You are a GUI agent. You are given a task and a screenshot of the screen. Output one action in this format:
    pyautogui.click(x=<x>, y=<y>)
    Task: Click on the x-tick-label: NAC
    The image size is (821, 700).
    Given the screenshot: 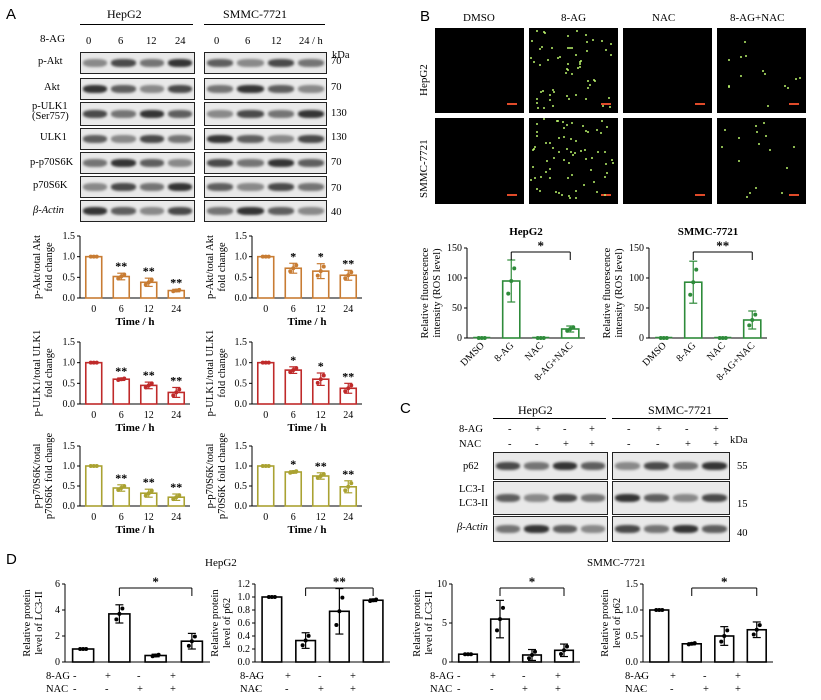 What is the action you would take?
    pyautogui.click(x=534, y=351)
    